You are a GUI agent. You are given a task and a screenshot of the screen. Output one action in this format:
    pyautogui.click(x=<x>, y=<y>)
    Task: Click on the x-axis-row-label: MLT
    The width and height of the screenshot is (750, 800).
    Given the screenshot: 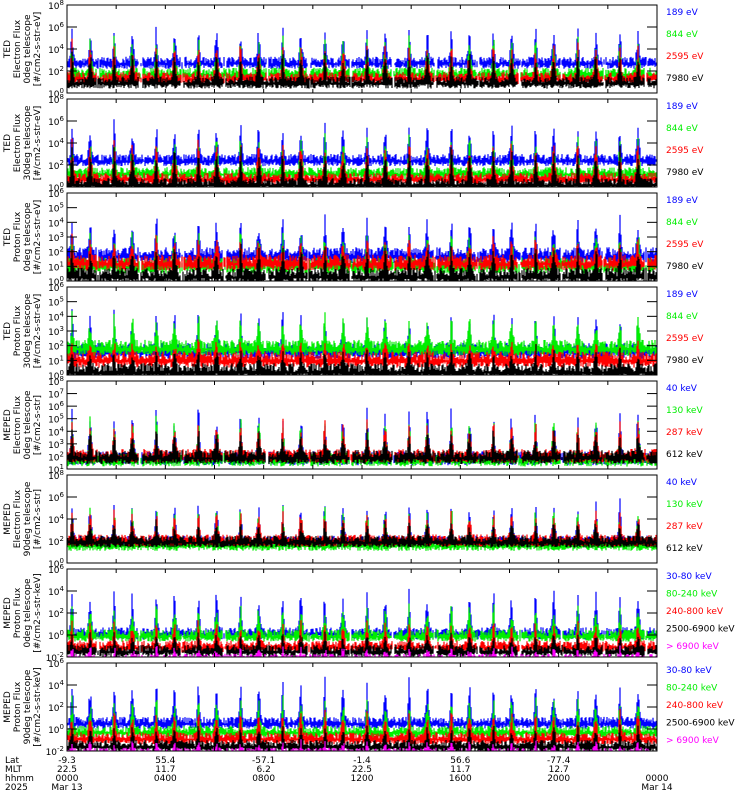 What is the action you would take?
    pyautogui.click(x=14, y=770)
    